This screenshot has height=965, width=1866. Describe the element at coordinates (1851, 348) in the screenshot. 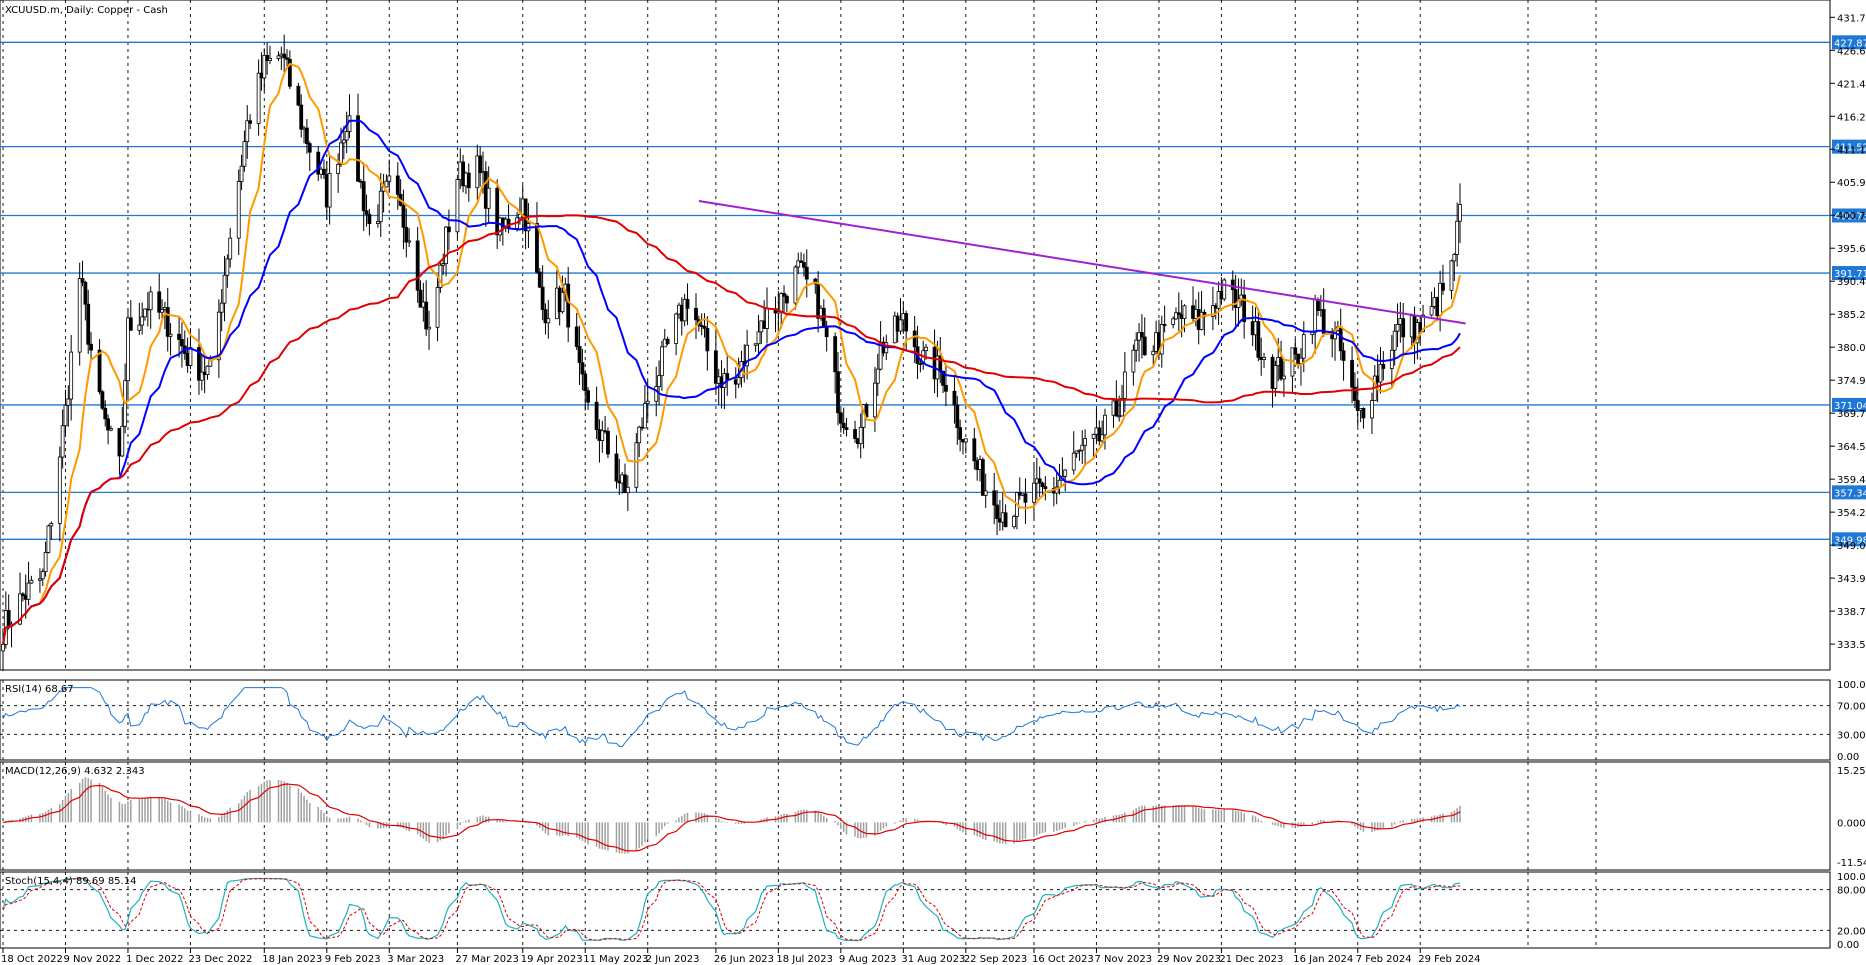

I see `price-axis-label: 380.09` at that location.